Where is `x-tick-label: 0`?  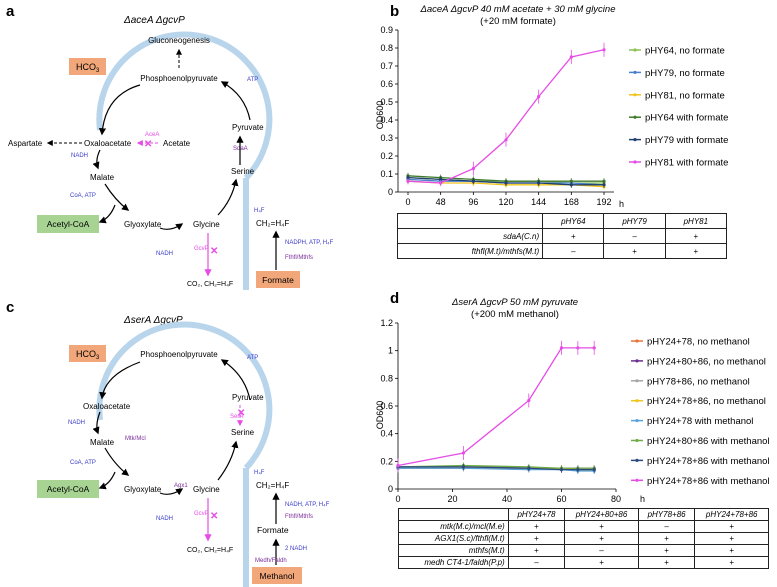
x-tick-label: 0 is located at coordinates (407, 202).